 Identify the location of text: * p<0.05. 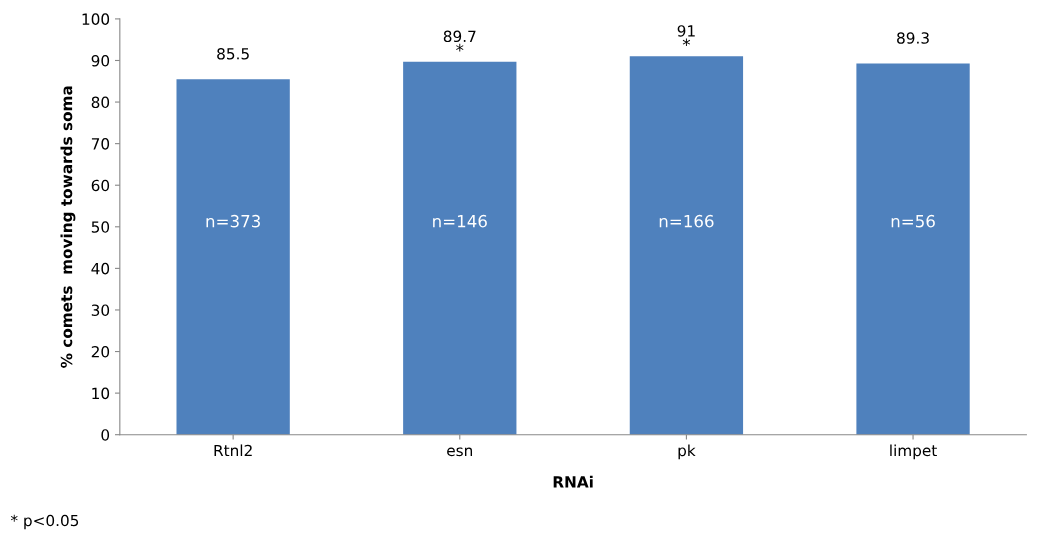
(44, 522).